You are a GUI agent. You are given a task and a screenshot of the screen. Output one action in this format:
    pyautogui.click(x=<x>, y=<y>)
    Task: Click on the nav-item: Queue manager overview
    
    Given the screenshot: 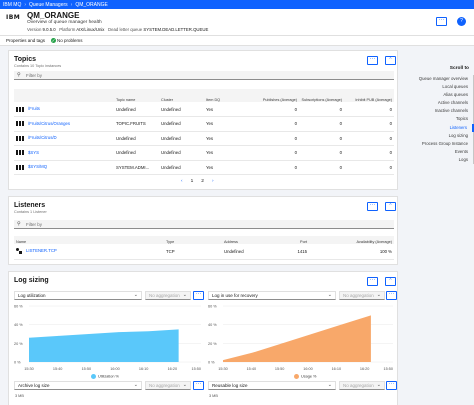 What is the action you would take?
    pyautogui.click(x=442, y=79)
    